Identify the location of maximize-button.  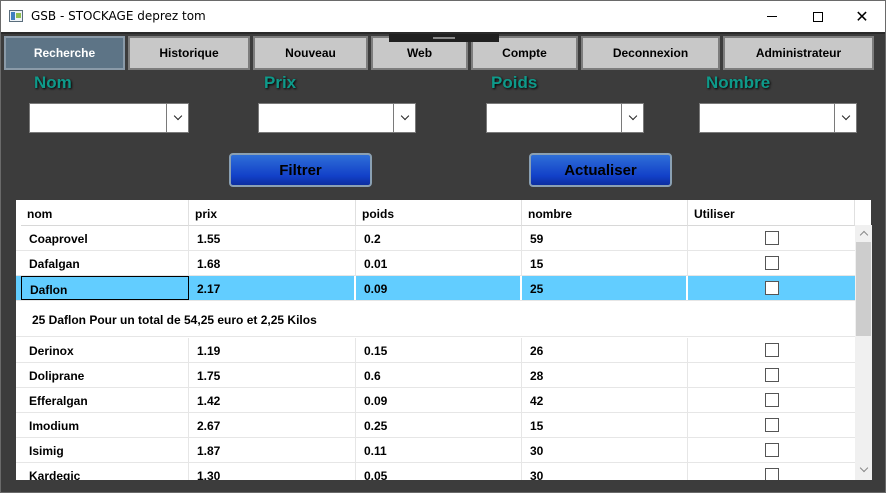
(818, 16).